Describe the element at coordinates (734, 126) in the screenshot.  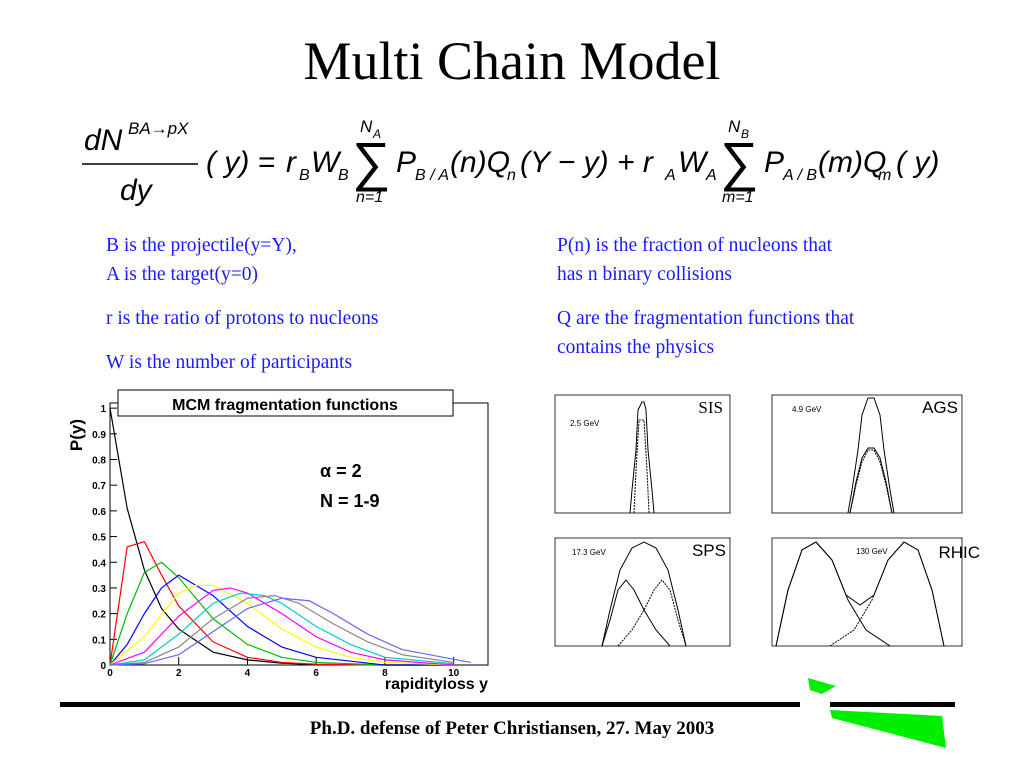
I see `sum2-upper: N` at that location.